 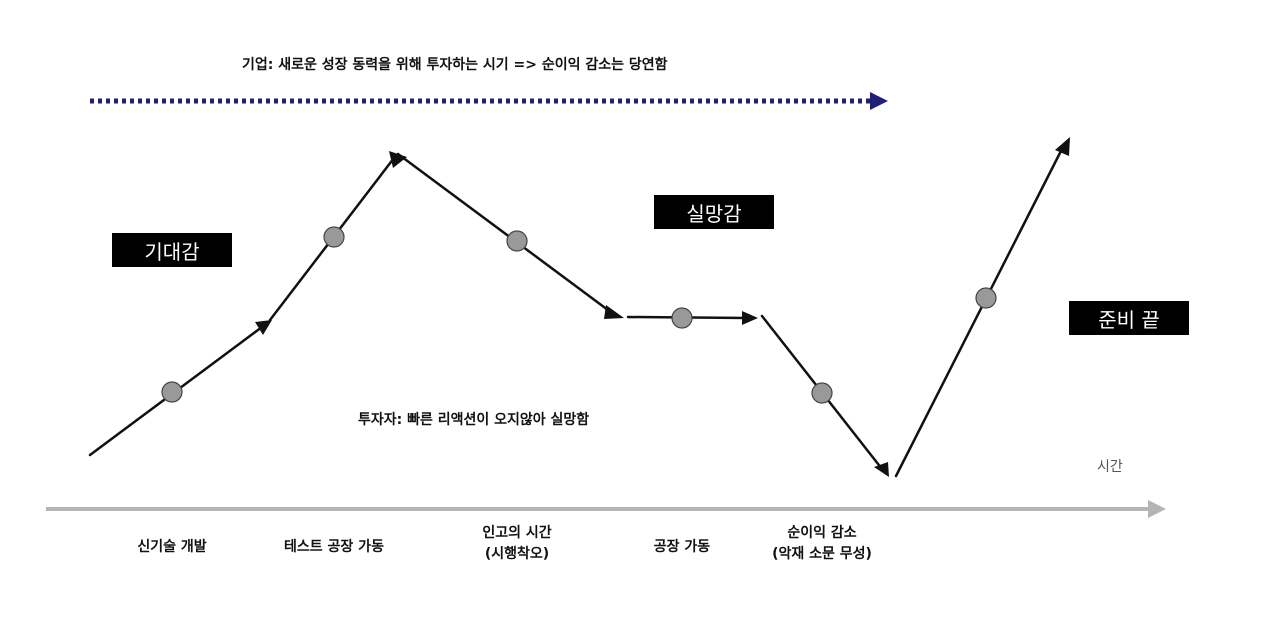 I want to click on time-axis-label: 시간, so click(x=1110, y=467).